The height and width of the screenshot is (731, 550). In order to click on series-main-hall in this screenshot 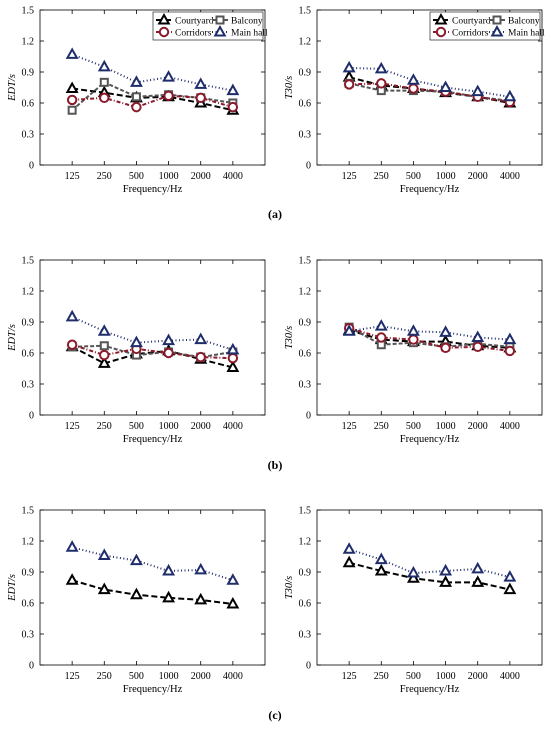, I will do `click(429, 562)`.